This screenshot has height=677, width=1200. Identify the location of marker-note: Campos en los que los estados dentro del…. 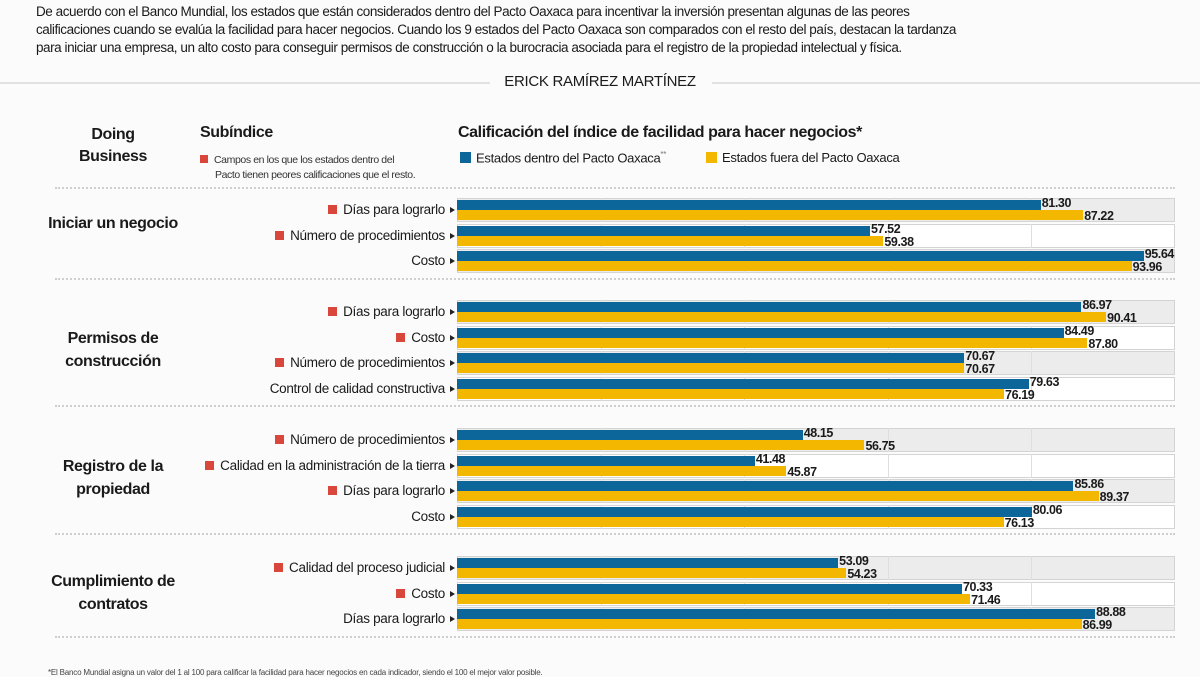
(308, 168).